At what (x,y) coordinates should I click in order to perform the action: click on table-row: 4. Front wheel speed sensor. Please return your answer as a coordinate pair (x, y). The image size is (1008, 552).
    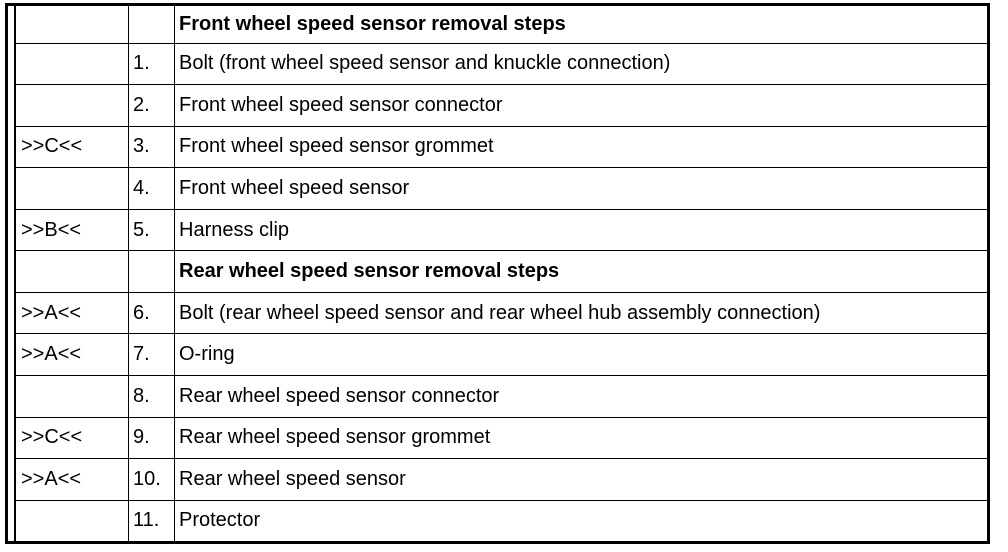
    Looking at the image, I should click on (501, 188).